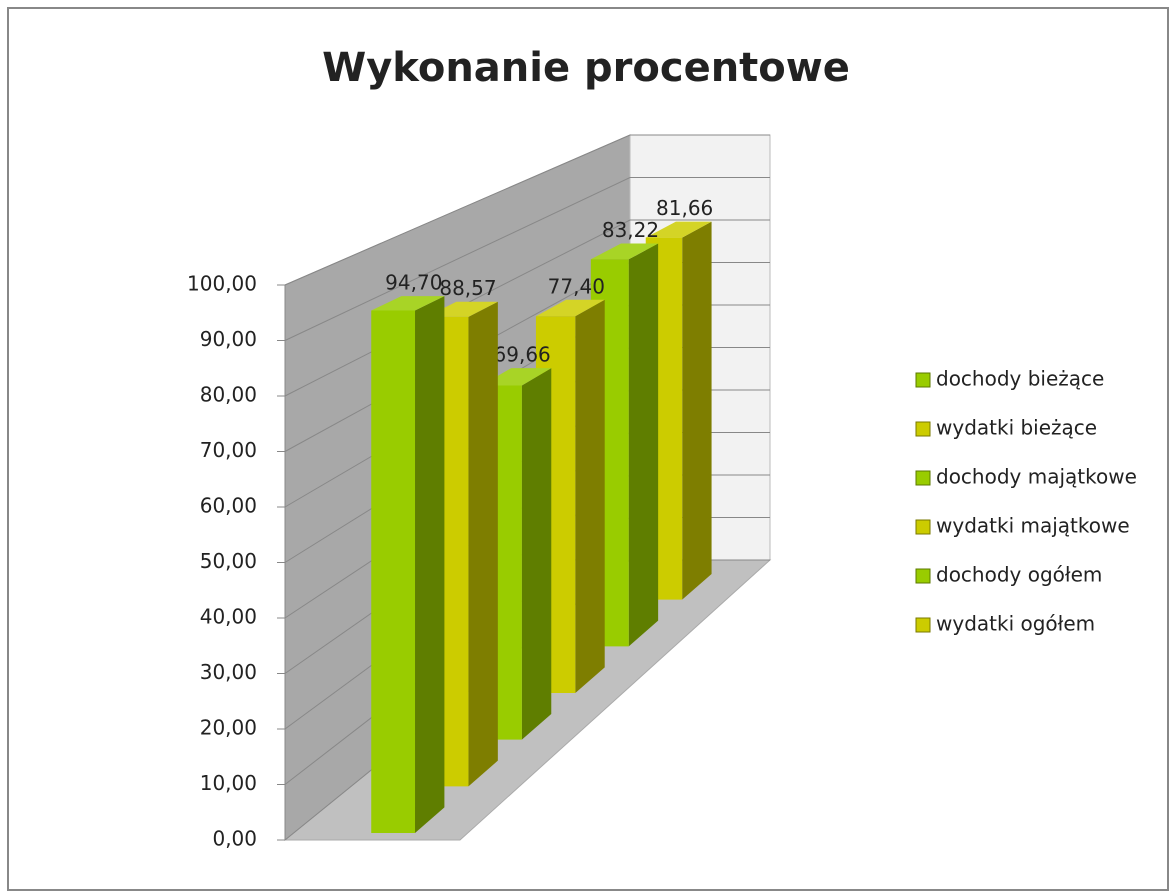 This screenshot has width=1173, height=895. What do you see at coordinates (1015, 624) in the screenshot?
I see `legend-label: wydatki ogółem` at bounding box center [1015, 624].